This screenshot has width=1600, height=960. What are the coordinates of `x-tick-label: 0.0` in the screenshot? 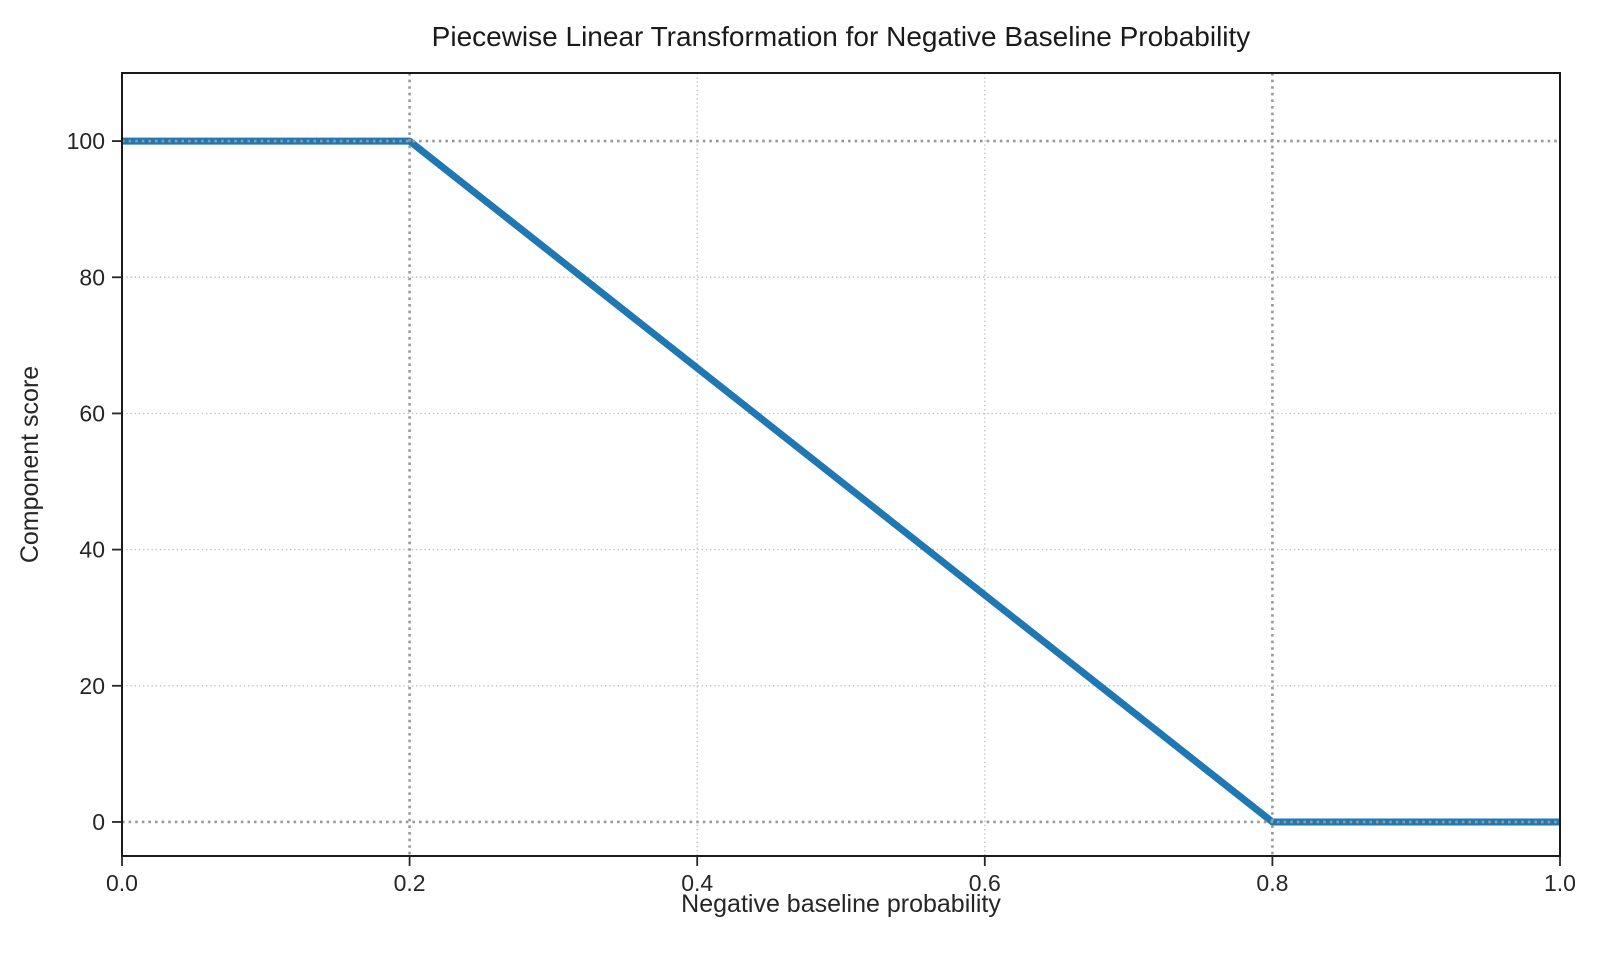 It's located at (122, 883).